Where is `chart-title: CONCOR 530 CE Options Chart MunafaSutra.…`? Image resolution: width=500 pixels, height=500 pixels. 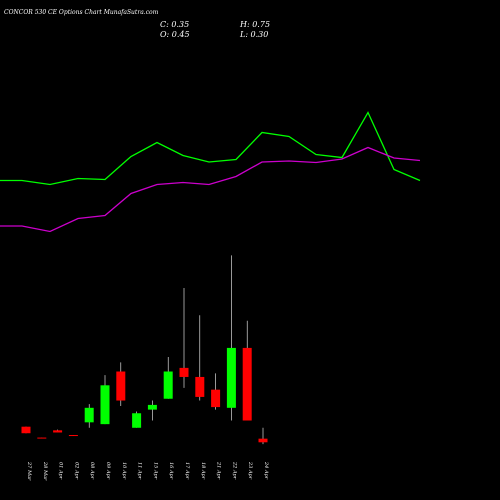
chart-title: CONCOR 530 CE Options Chart MunafaSutra.… is located at coordinates (81, 12).